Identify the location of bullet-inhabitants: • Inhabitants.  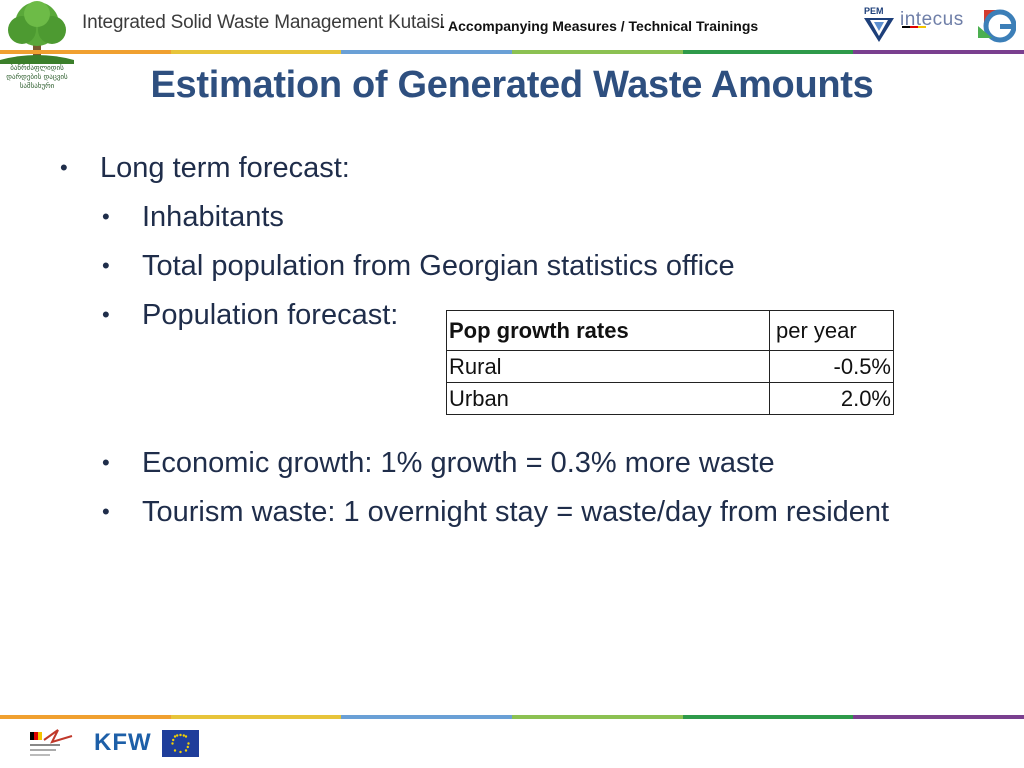
(193, 217).